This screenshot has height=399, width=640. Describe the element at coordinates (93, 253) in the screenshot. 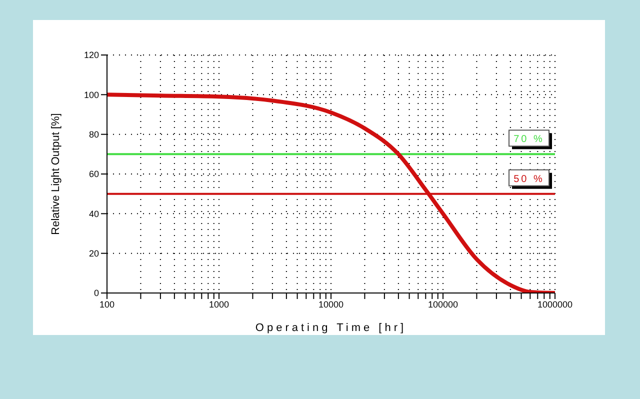

I see `y-tick-label: 20` at that location.